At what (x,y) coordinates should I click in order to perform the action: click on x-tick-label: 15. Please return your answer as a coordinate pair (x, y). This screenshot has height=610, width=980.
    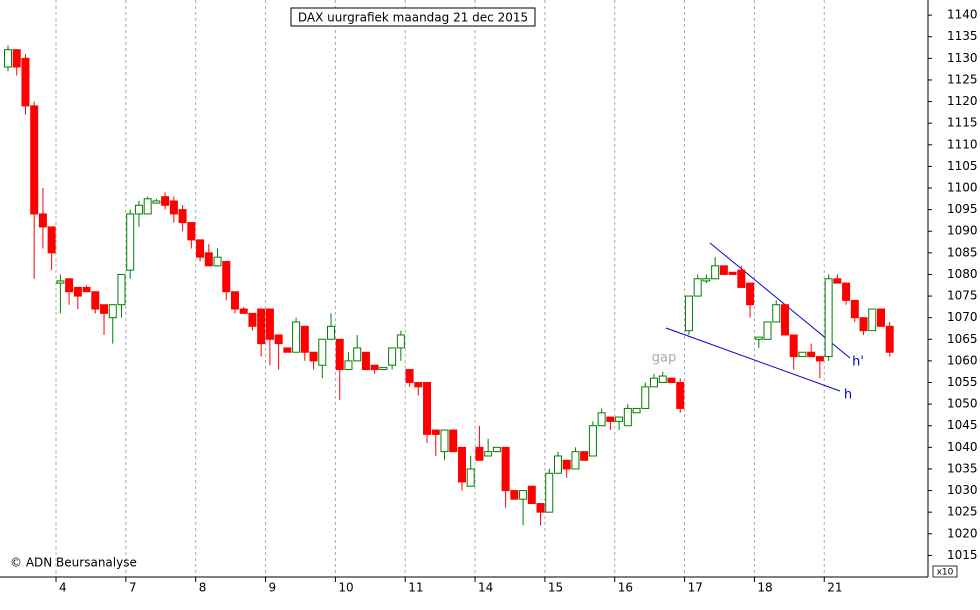
    Looking at the image, I should click on (555, 588).